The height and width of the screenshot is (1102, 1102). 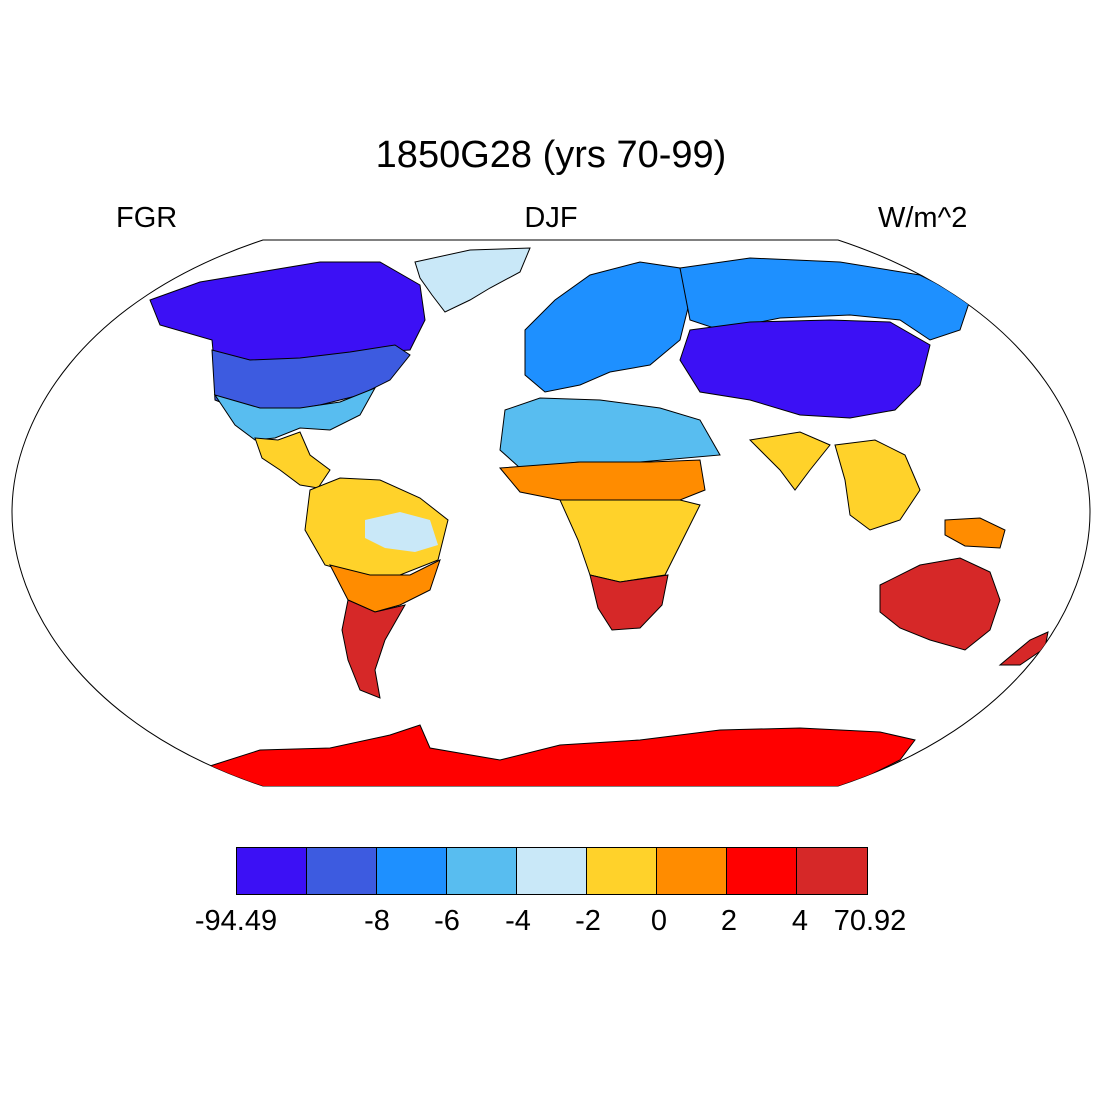 I want to click on region-south-america-south, so click(x=374, y=649).